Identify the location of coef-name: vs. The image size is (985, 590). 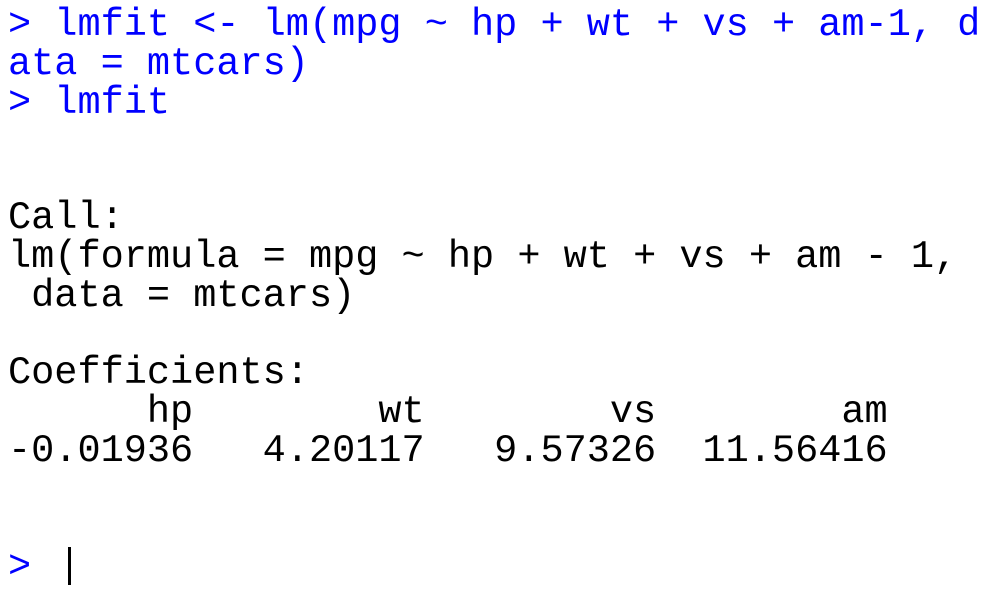
(633, 412).